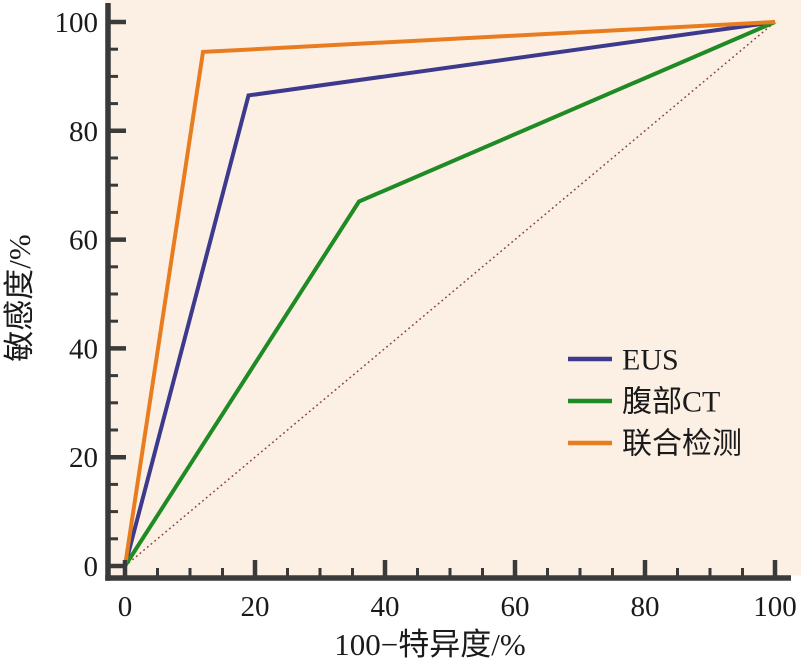 This screenshot has width=801, height=663. What do you see at coordinates (83, 458) in the screenshot?
I see `y-tick-label: 20` at bounding box center [83, 458].